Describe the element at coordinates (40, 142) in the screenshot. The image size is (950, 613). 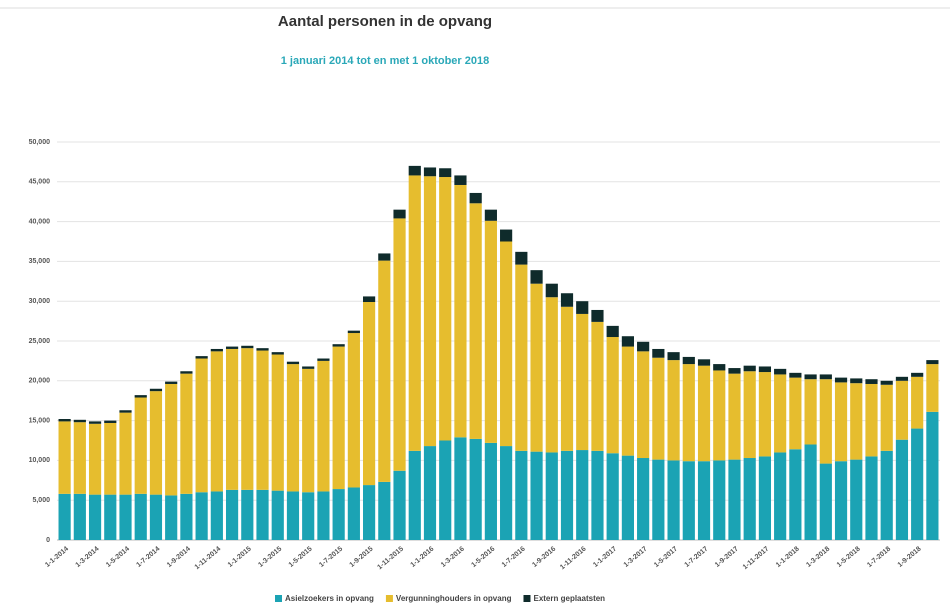
I see `y-tick-label: 50,000` at that location.